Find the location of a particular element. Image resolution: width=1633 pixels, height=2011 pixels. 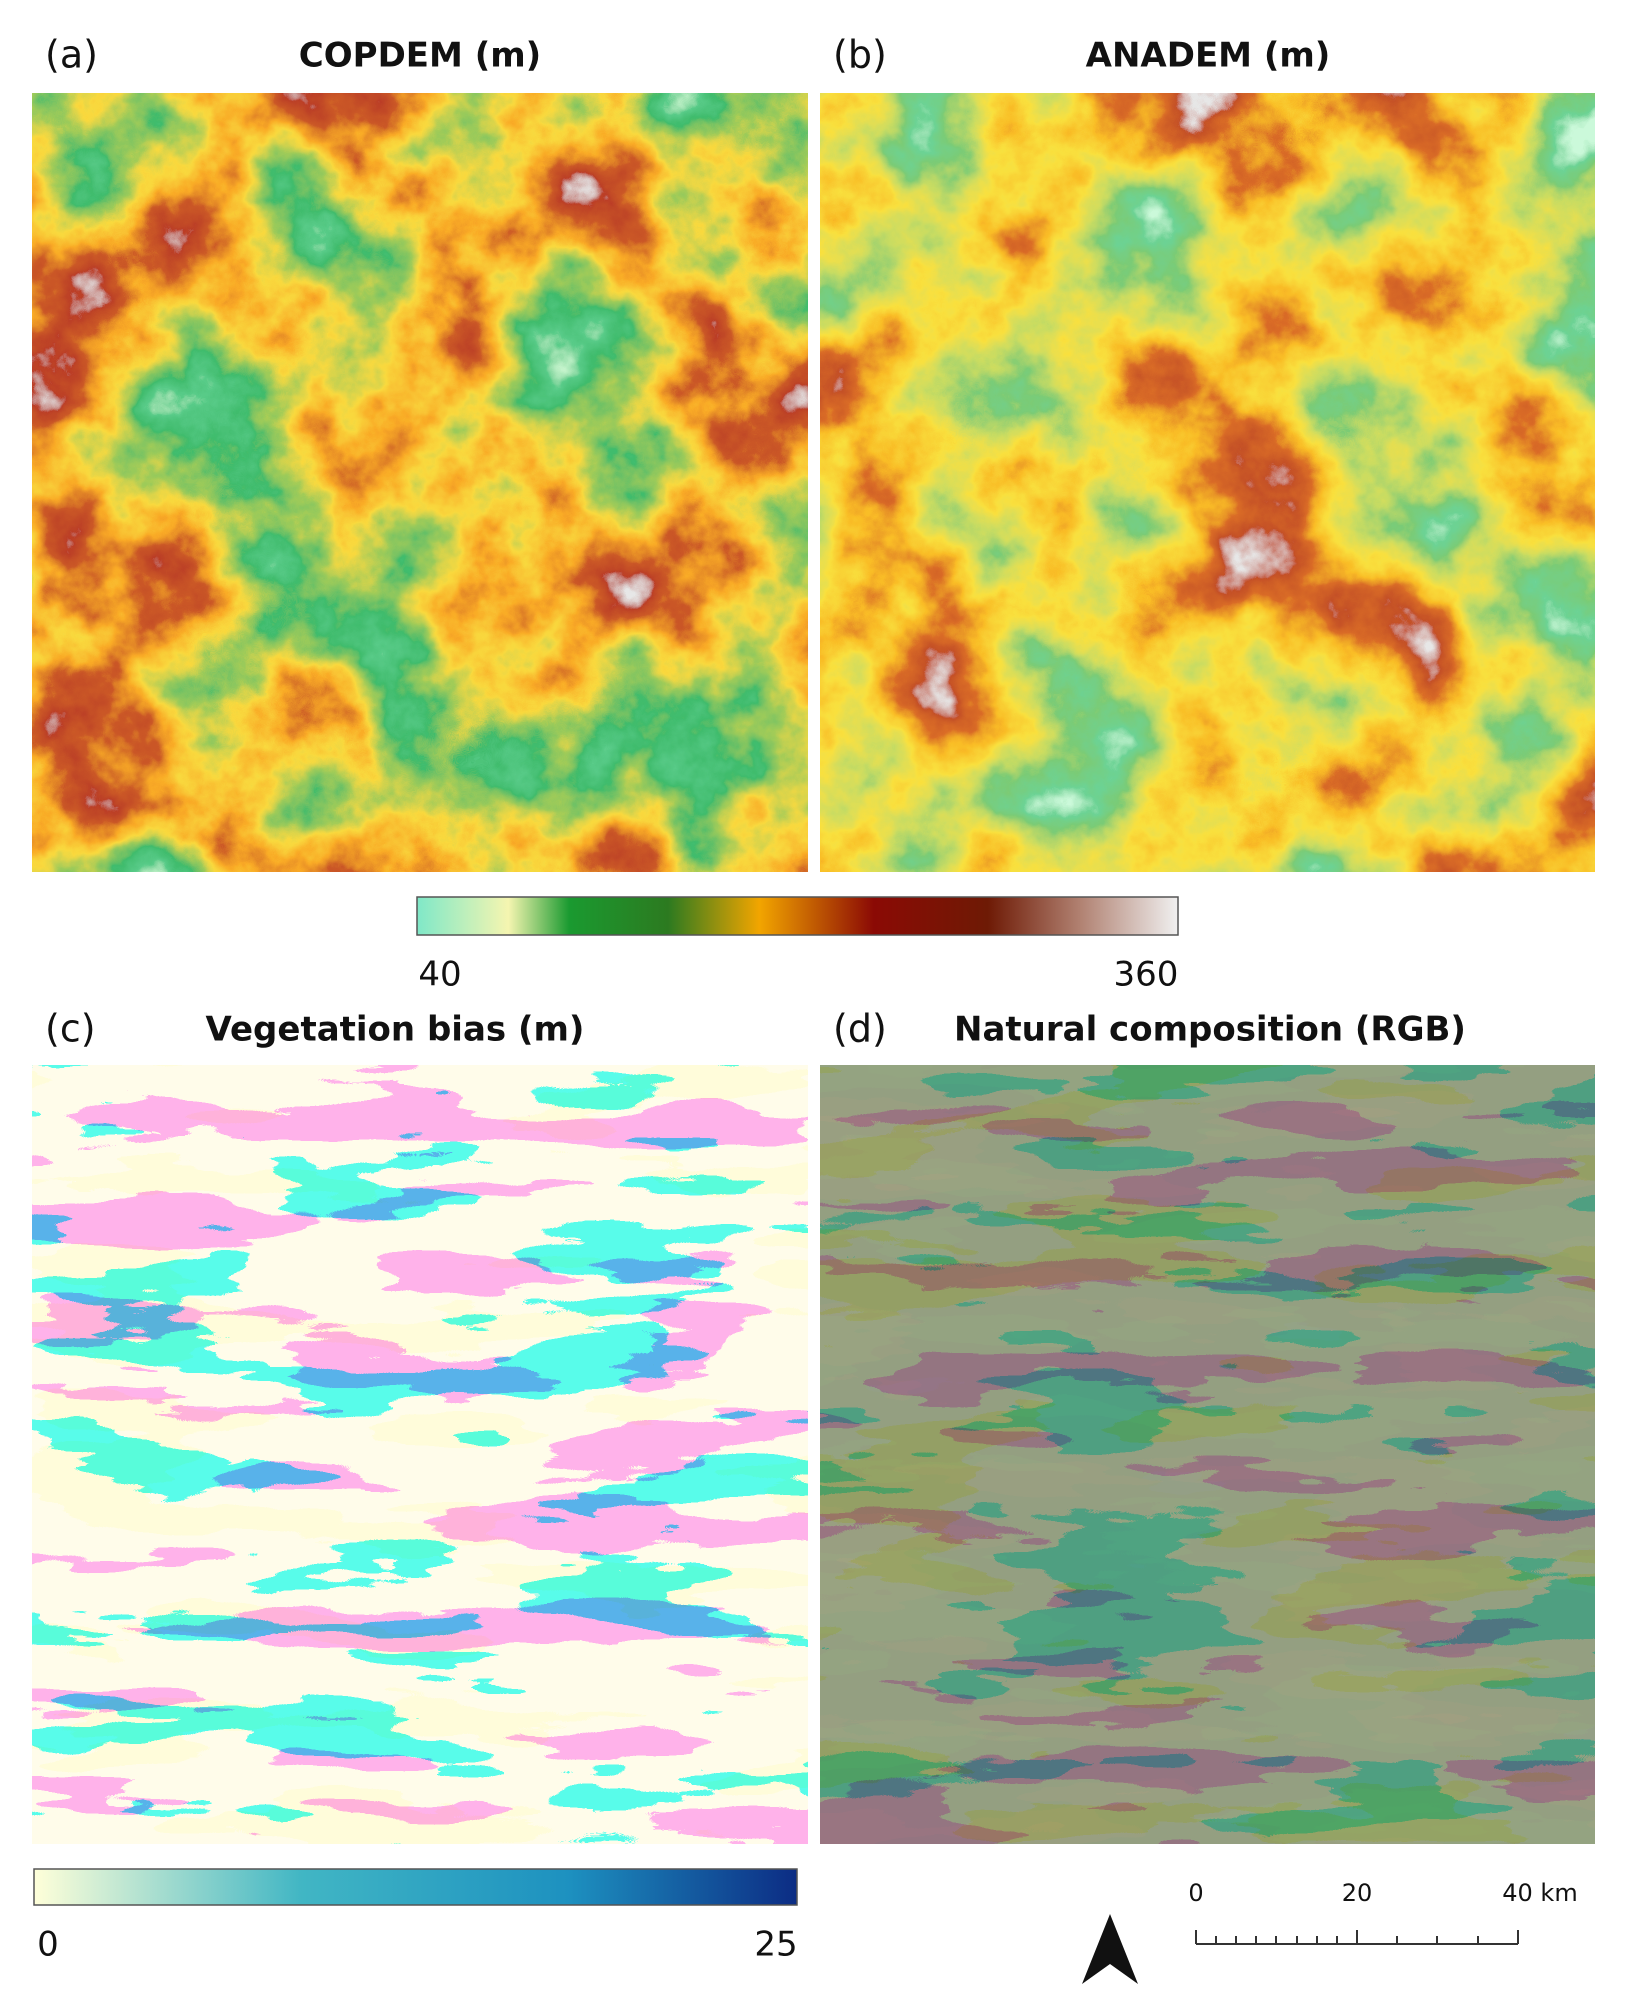

panel-title: Vegetation bias (m) is located at coordinates (395, 1030).